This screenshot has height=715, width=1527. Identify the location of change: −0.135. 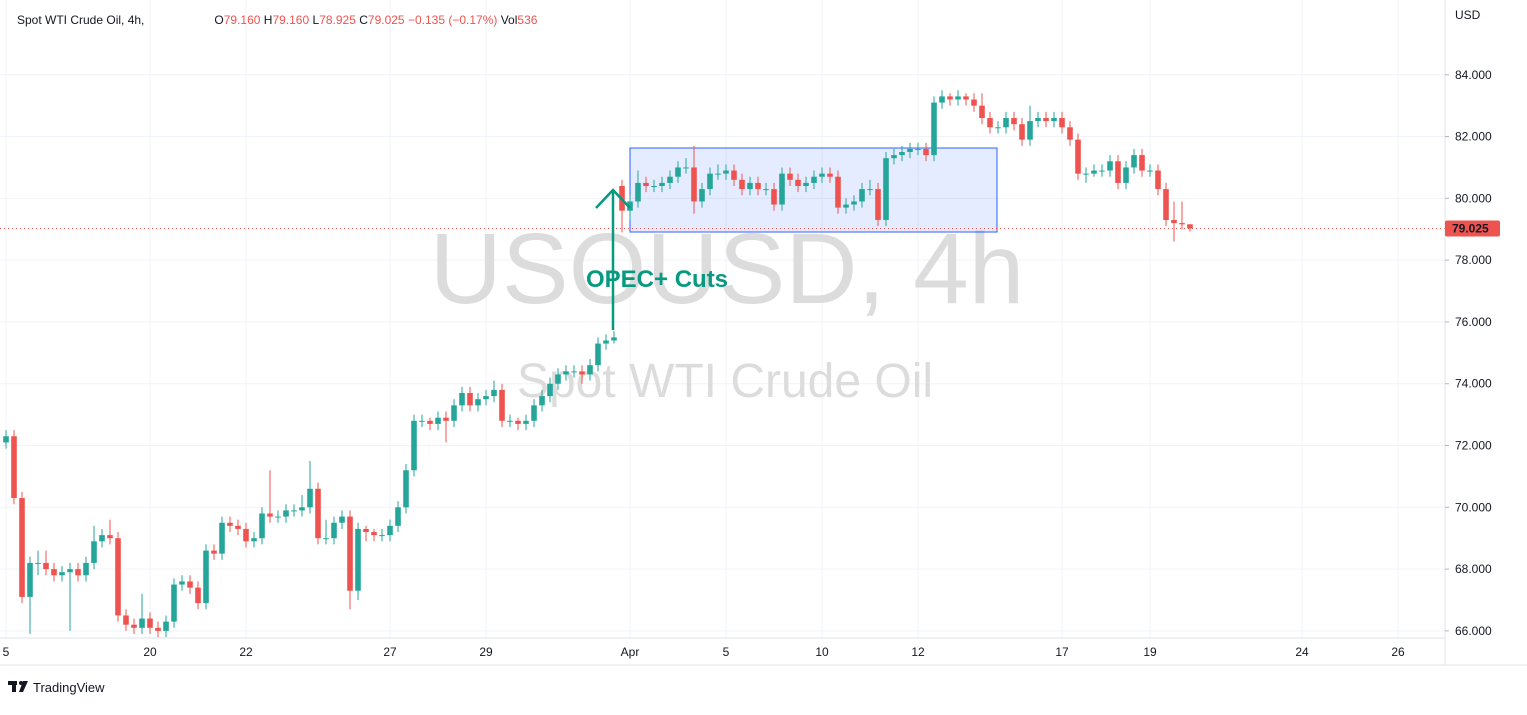
(426, 20).